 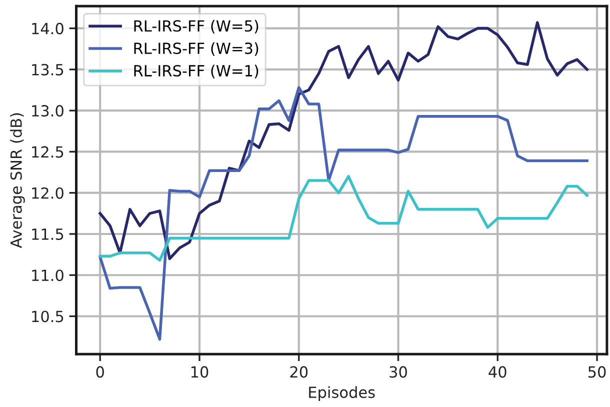 What do you see at coordinates (48, 234) in the screenshot?
I see `y-tick-label: 11.5` at bounding box center [48, 234].